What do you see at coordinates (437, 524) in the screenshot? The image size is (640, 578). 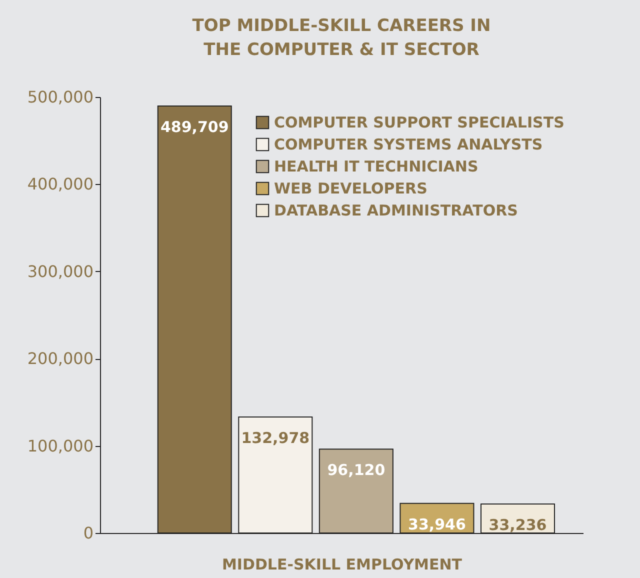 I see `data-label: 33,946` at bounding box center [437, 524].